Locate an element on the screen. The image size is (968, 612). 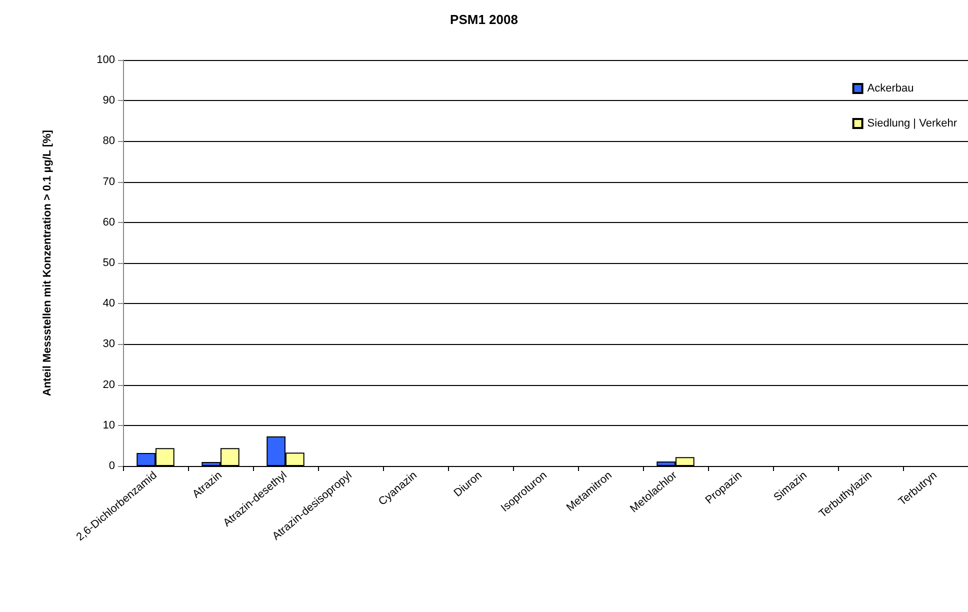
y-tick-label: 30 is located at coordinates (108, 344).